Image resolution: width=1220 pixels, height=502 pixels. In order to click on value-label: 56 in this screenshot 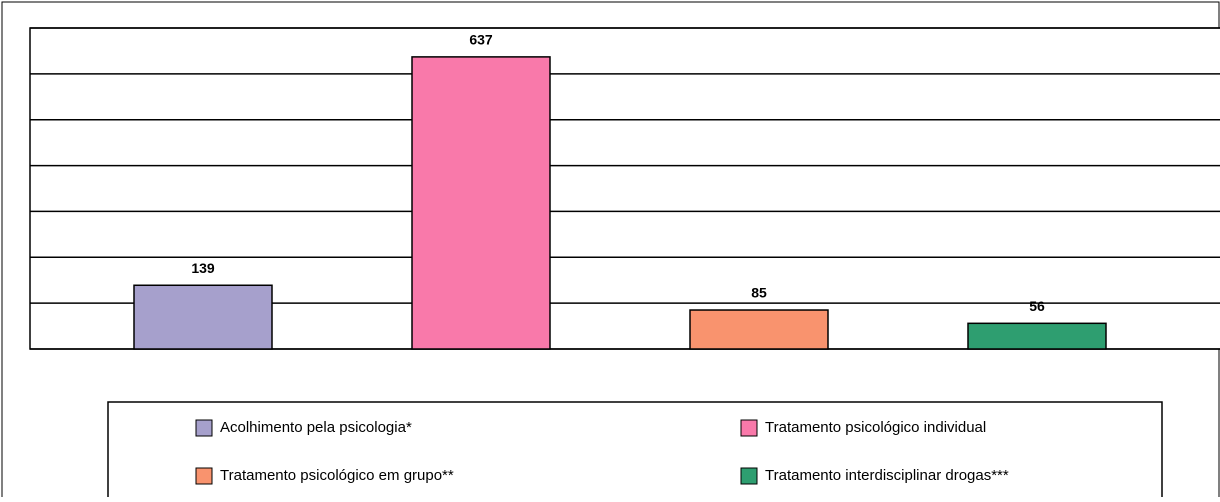, I will do `click(1037, 306)`.